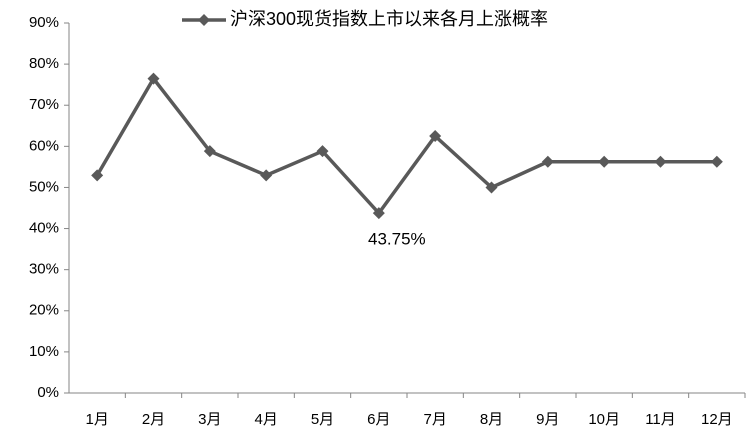 This screenshot has width=749, height=440. Describe the element at coordinates (660, 419) in the screenshot. I see `x-tick-label: 11月` at that location.